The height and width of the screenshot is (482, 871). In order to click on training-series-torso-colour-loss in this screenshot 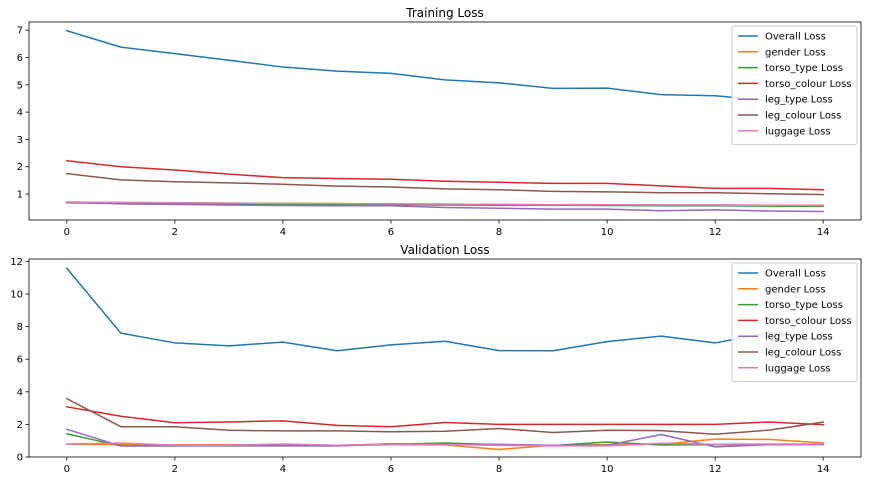, I will do `click(444, 175)`.